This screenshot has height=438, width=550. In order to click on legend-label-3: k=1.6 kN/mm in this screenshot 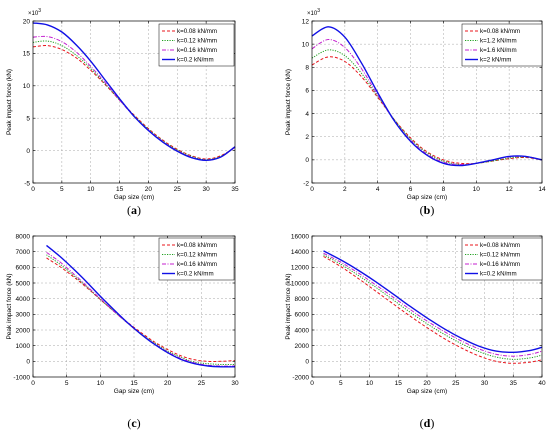, I will do `click(498, 50)`.